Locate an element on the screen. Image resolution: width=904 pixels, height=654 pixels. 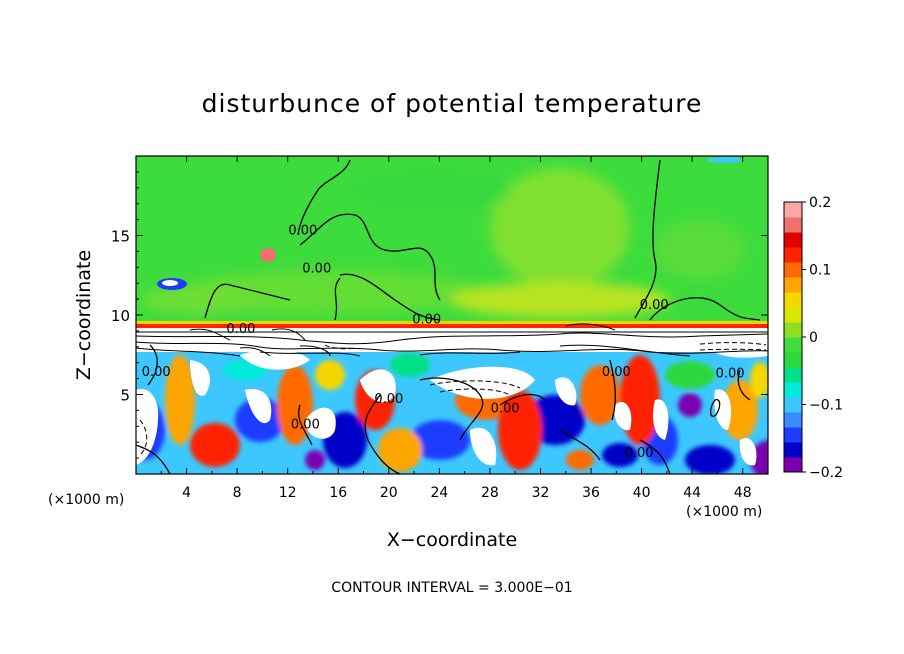
x-unit-left: (×1000 m) is located at coordinates (86, 500).